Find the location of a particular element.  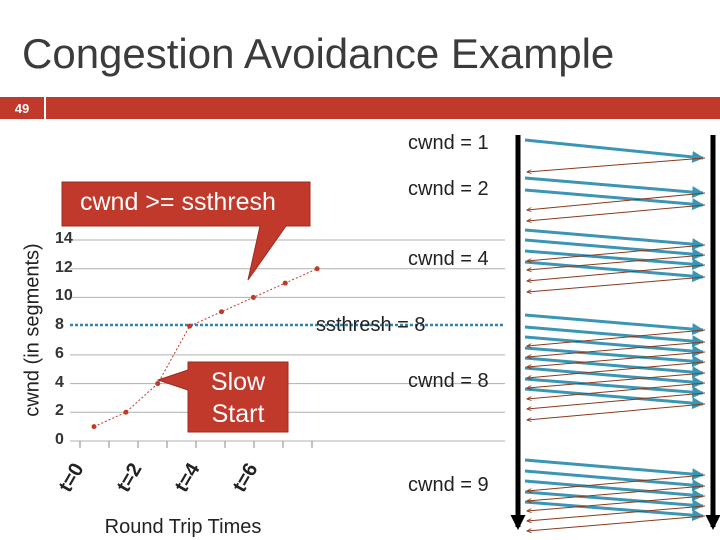

callout-ss-text: Slow Start is located at coordinates (238, 398).